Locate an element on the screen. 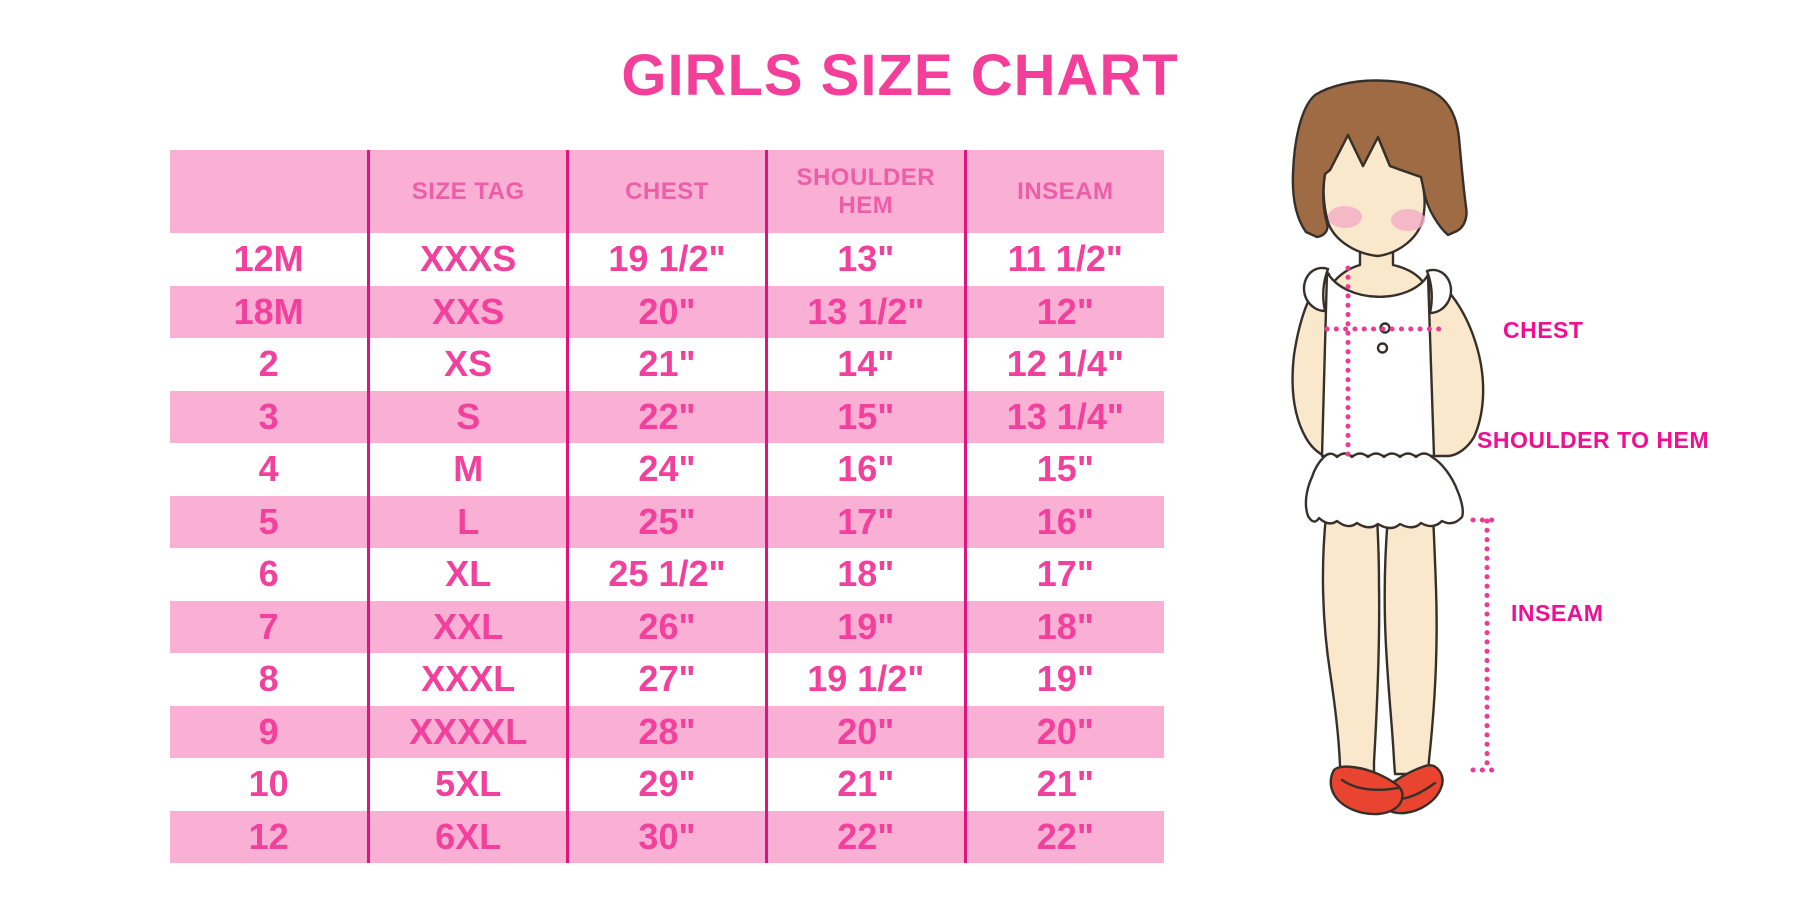  table-cell-inseam: 13 1/4" is located at coordinates (1064, 416).